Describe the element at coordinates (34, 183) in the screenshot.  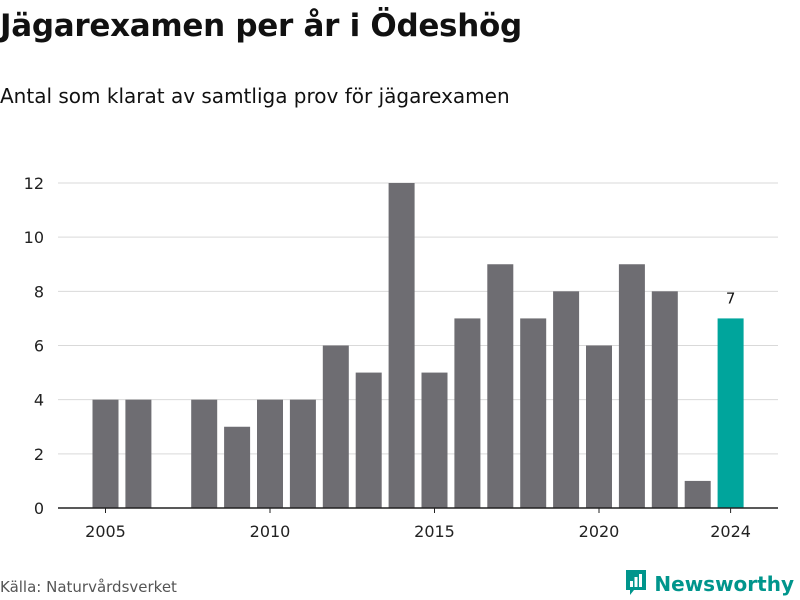
I see `y-tick-label-12: 12` at that location.